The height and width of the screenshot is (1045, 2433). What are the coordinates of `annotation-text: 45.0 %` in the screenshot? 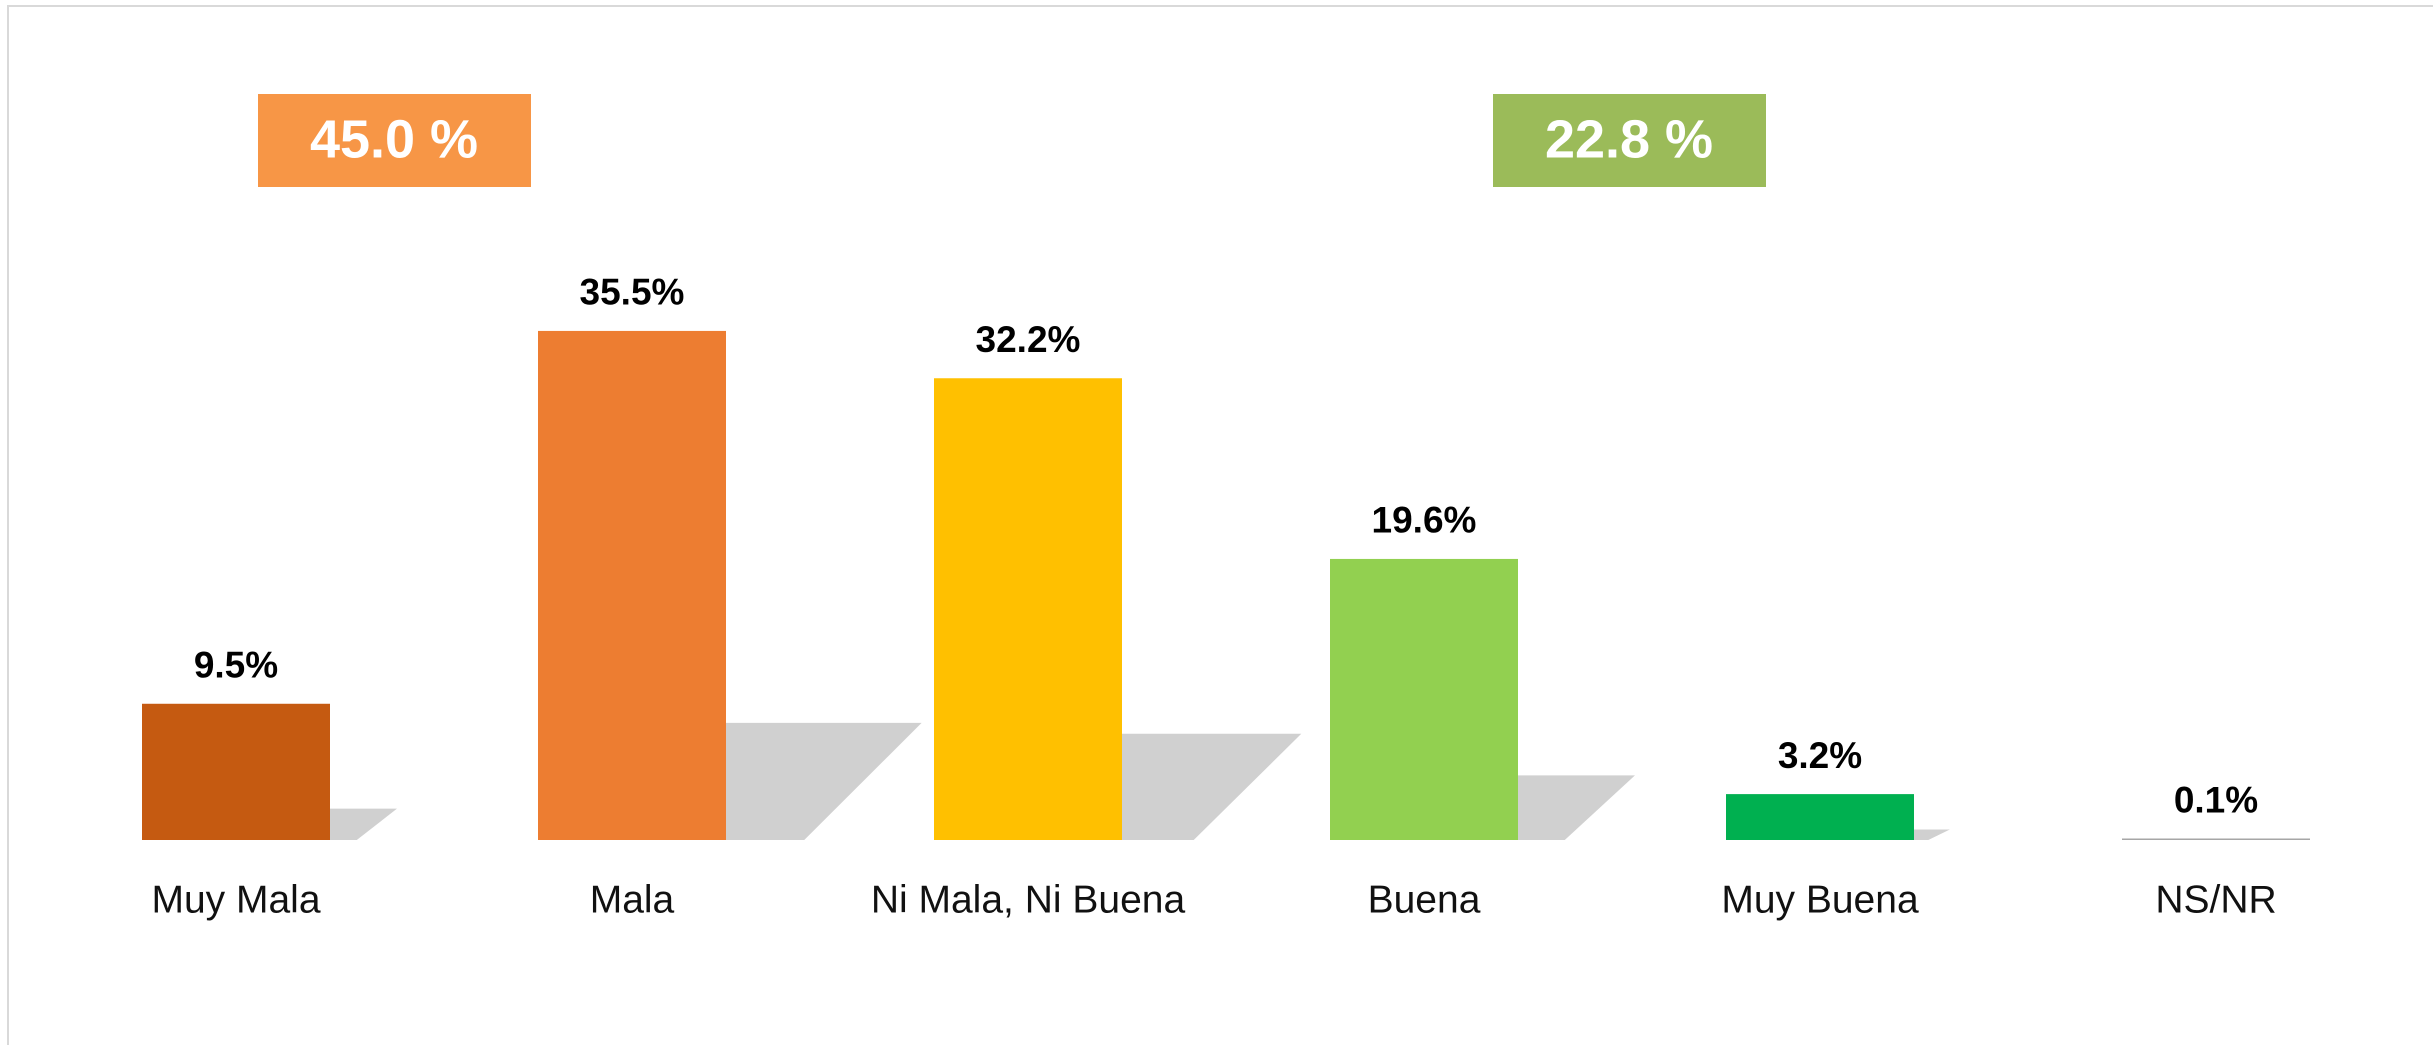 It's located at (394, 139).